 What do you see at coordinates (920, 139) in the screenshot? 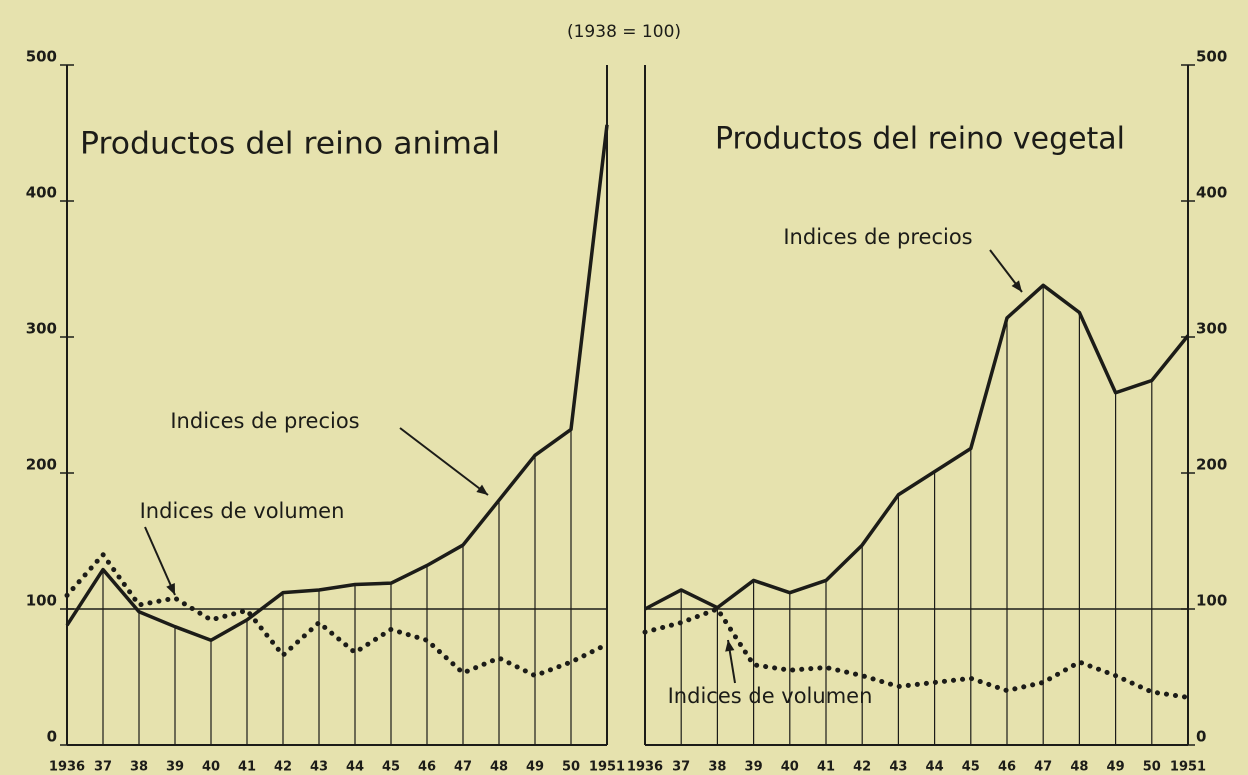
I see `panel-title: Productos del reino vegetal` at bounding box center [920, 139].